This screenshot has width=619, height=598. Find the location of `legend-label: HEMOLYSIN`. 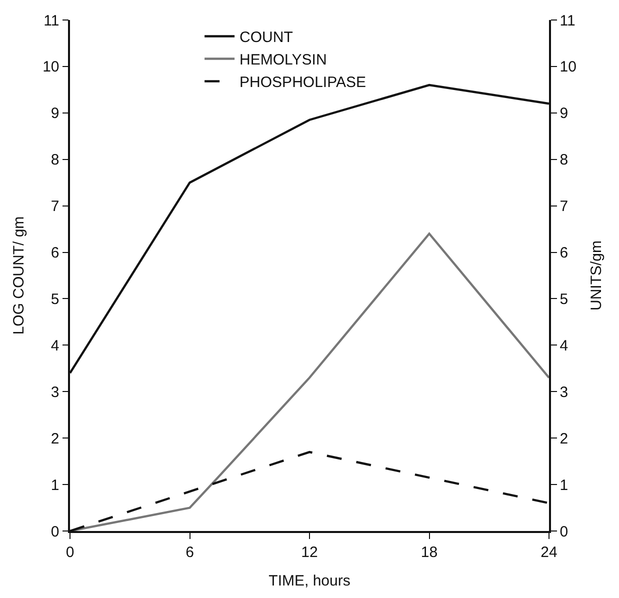

legend-label: HEMOLYSIN is located at coordinates (283, 60).